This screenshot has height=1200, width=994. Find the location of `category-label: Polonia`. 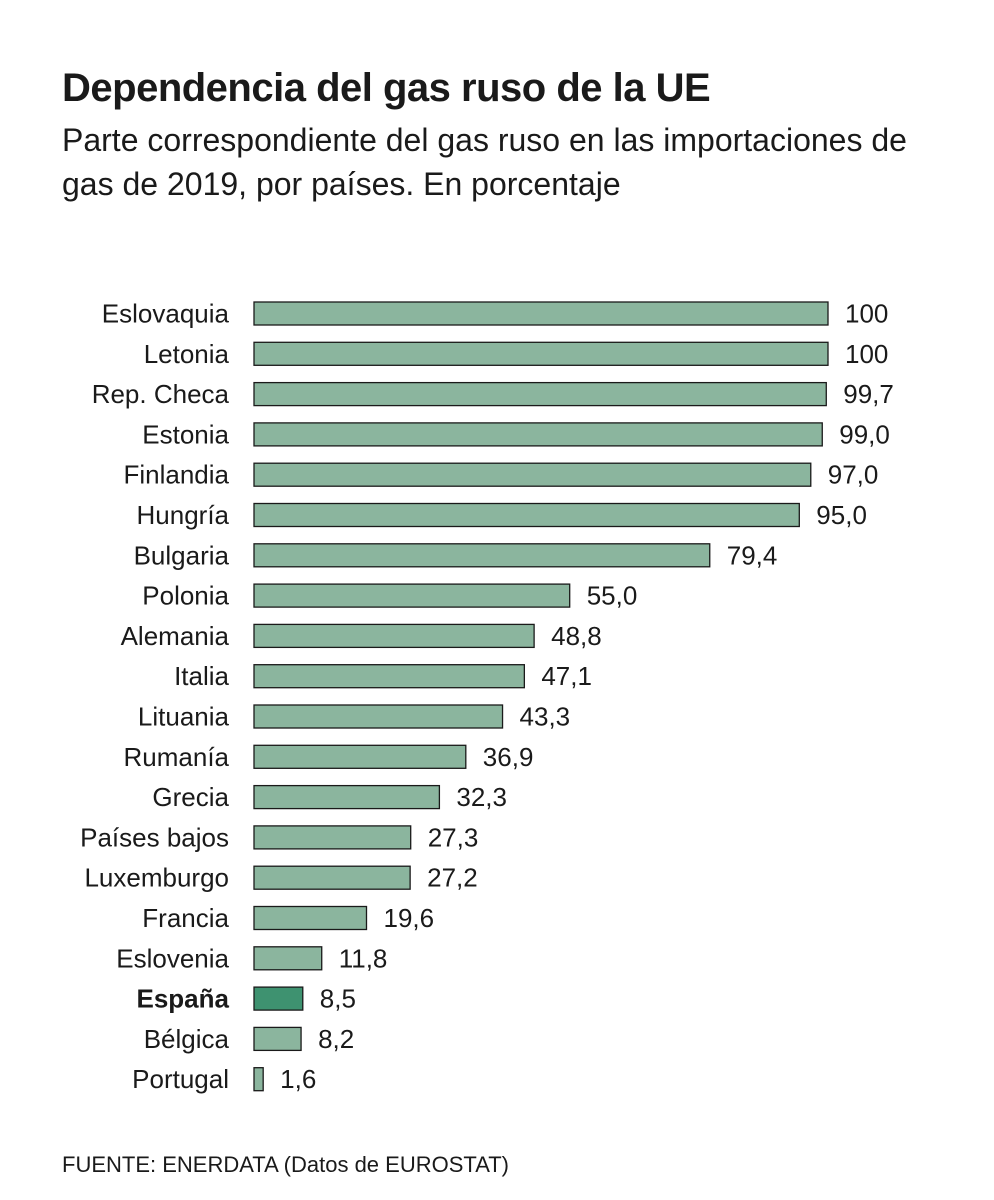

category-label: Polonia is located at coordinates (185, 596).